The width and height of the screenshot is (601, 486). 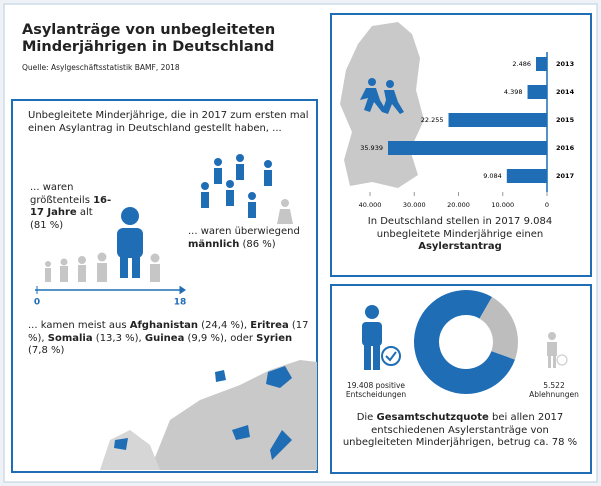 What do you see at coordinates (458, 205) in the screenshot?
I see `x-tick-label: 20.000` at bounding box center [458, 205].